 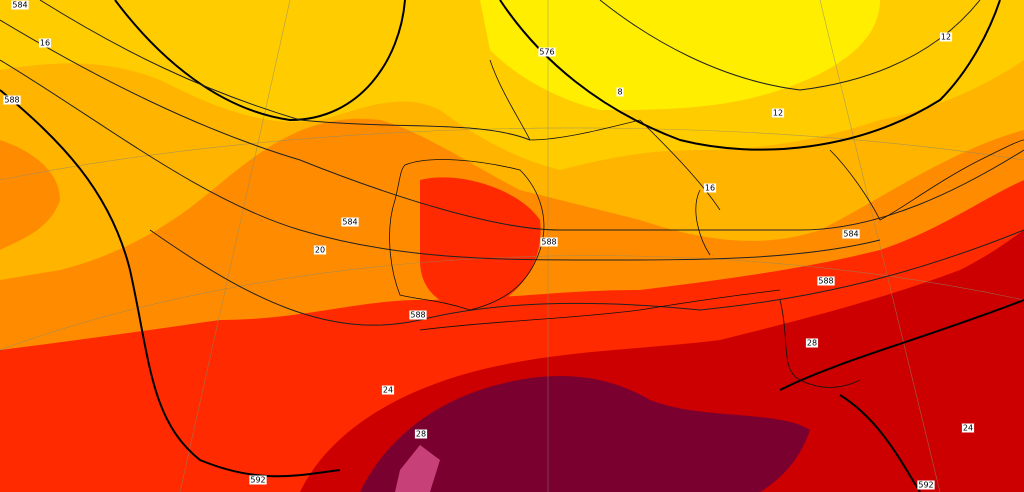 I want to click on field-orange-left, so click(x=30, y=195).